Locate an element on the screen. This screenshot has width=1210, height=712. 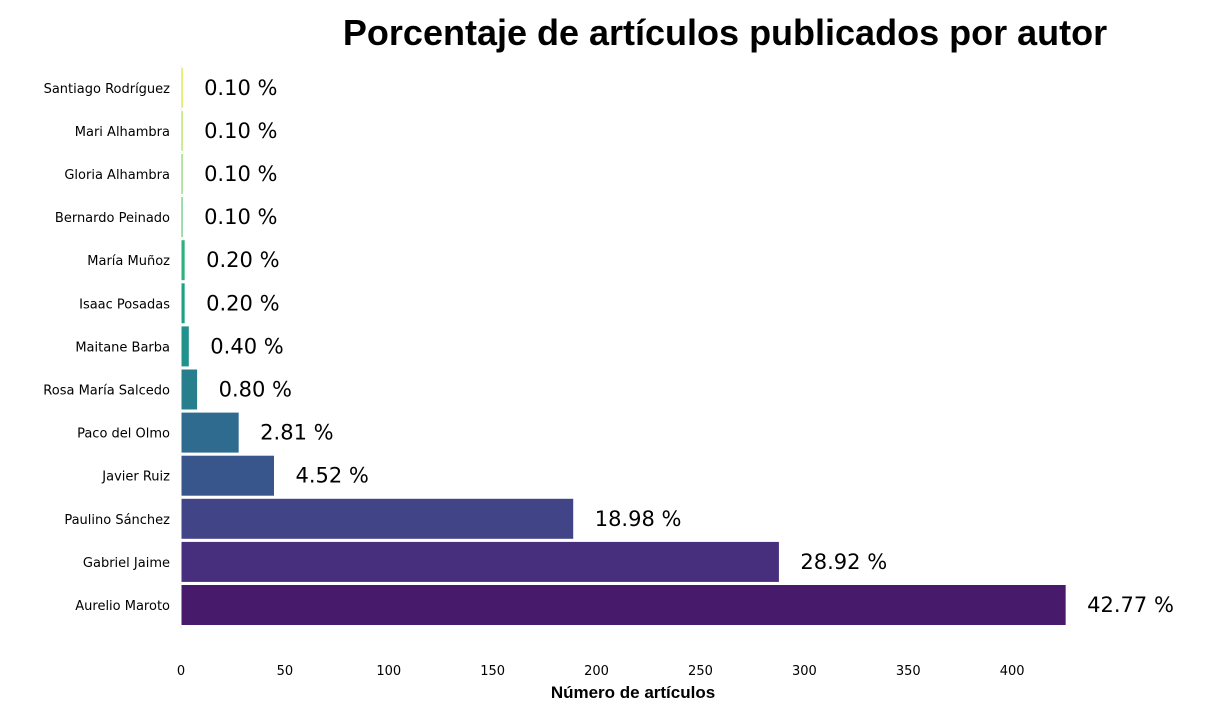
data-label: 0.80 % is located at coordinates (255, 390).